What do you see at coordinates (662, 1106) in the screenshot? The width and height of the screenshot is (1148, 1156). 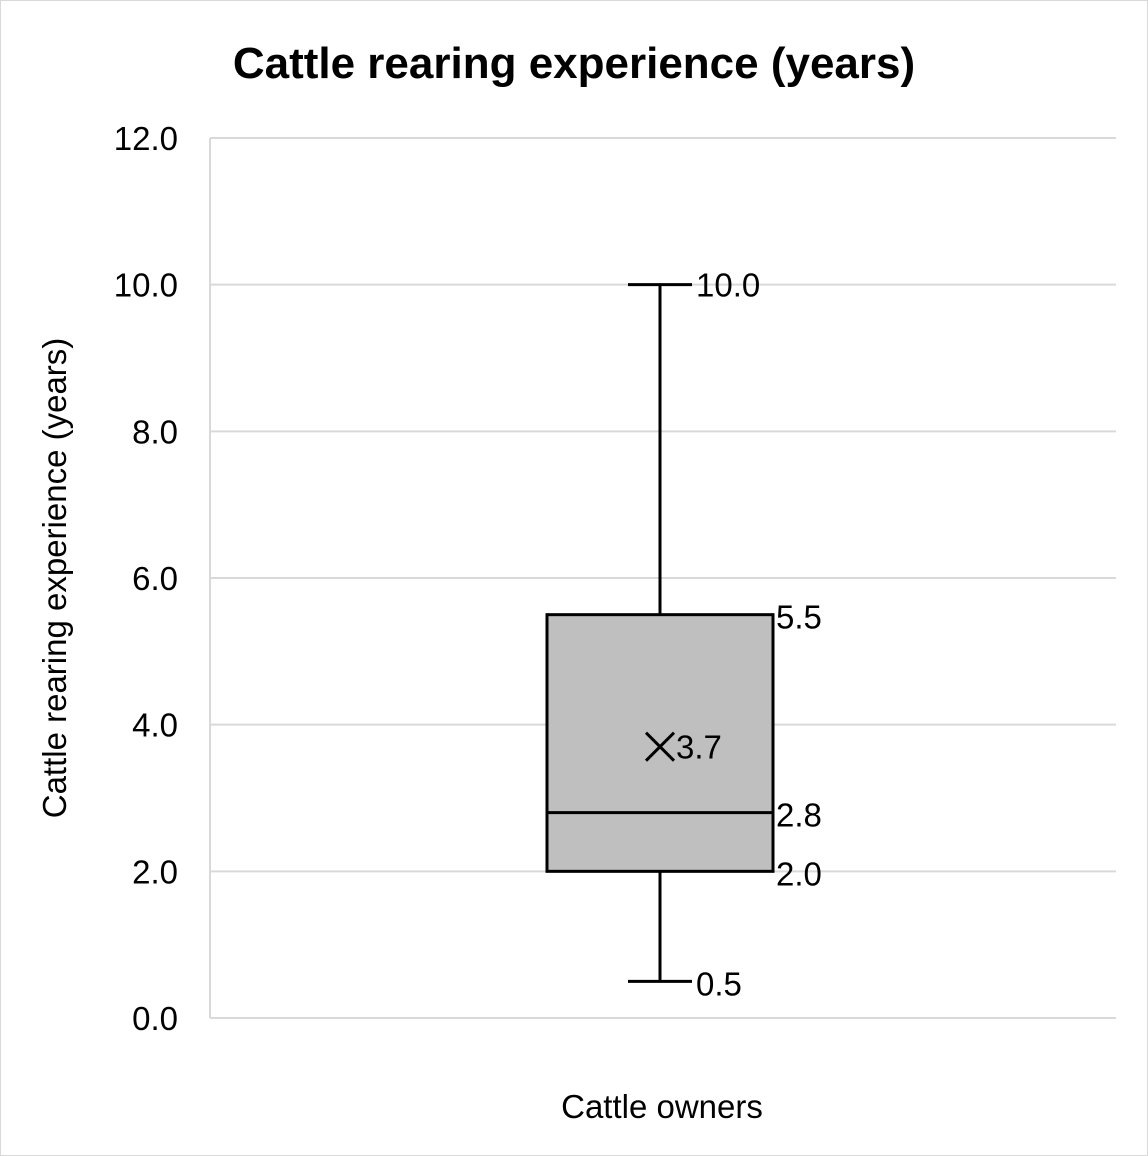 I see `x-axis-label: Cattle owners` at bounding box center [662, 1106].